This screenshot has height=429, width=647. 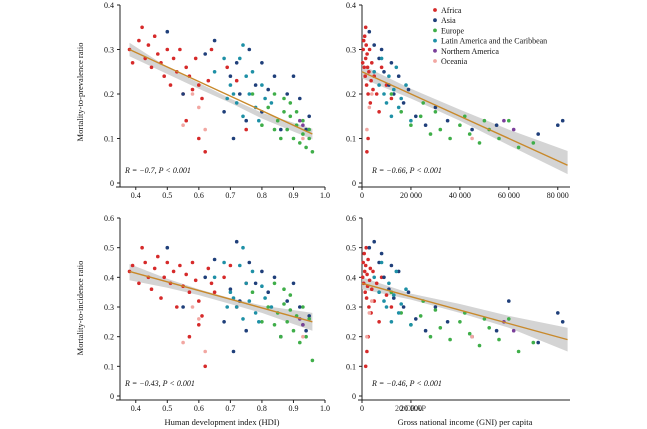 I want to click on x-tick-label: 0.5, so click(x=167, y=195).